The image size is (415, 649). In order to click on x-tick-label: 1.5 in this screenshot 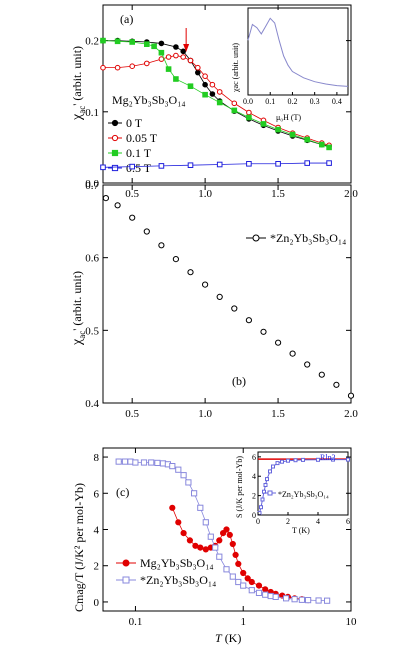, I will do `click(278, 194)`.